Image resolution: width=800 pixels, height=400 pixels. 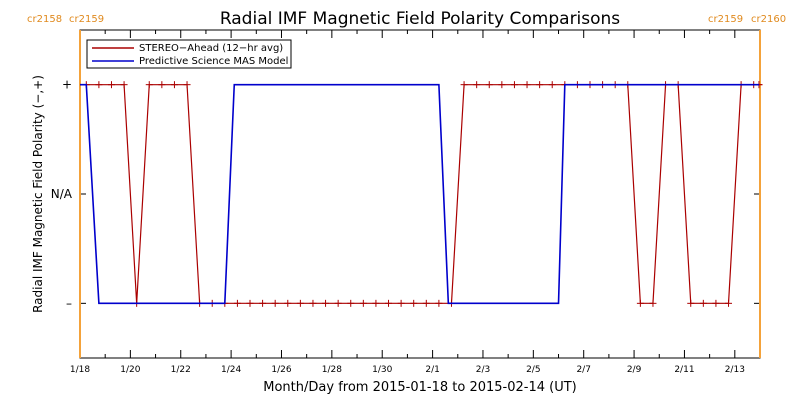 What do you see at coordinates (533, 370) in the screenshot?
I see `x-tick-label: 2/5` at bounding box center [533, 370].